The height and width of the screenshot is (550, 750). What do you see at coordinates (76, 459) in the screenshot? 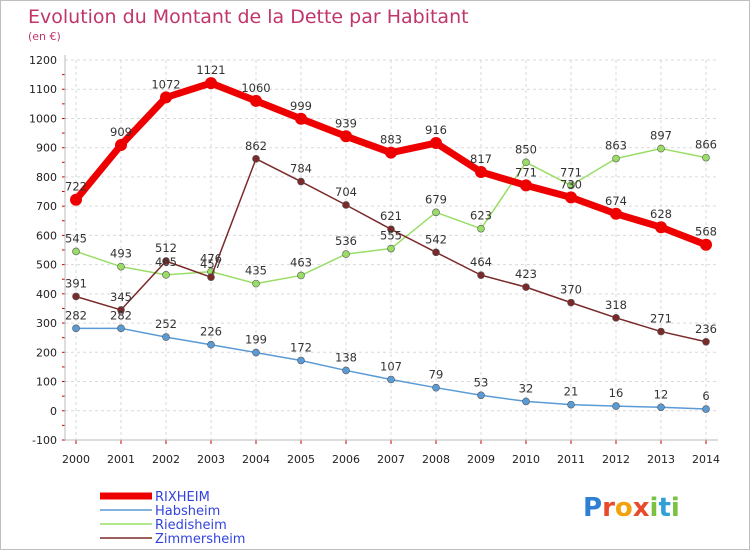
I see `x-tick-label: 2000` at bounding box center [76, 459].